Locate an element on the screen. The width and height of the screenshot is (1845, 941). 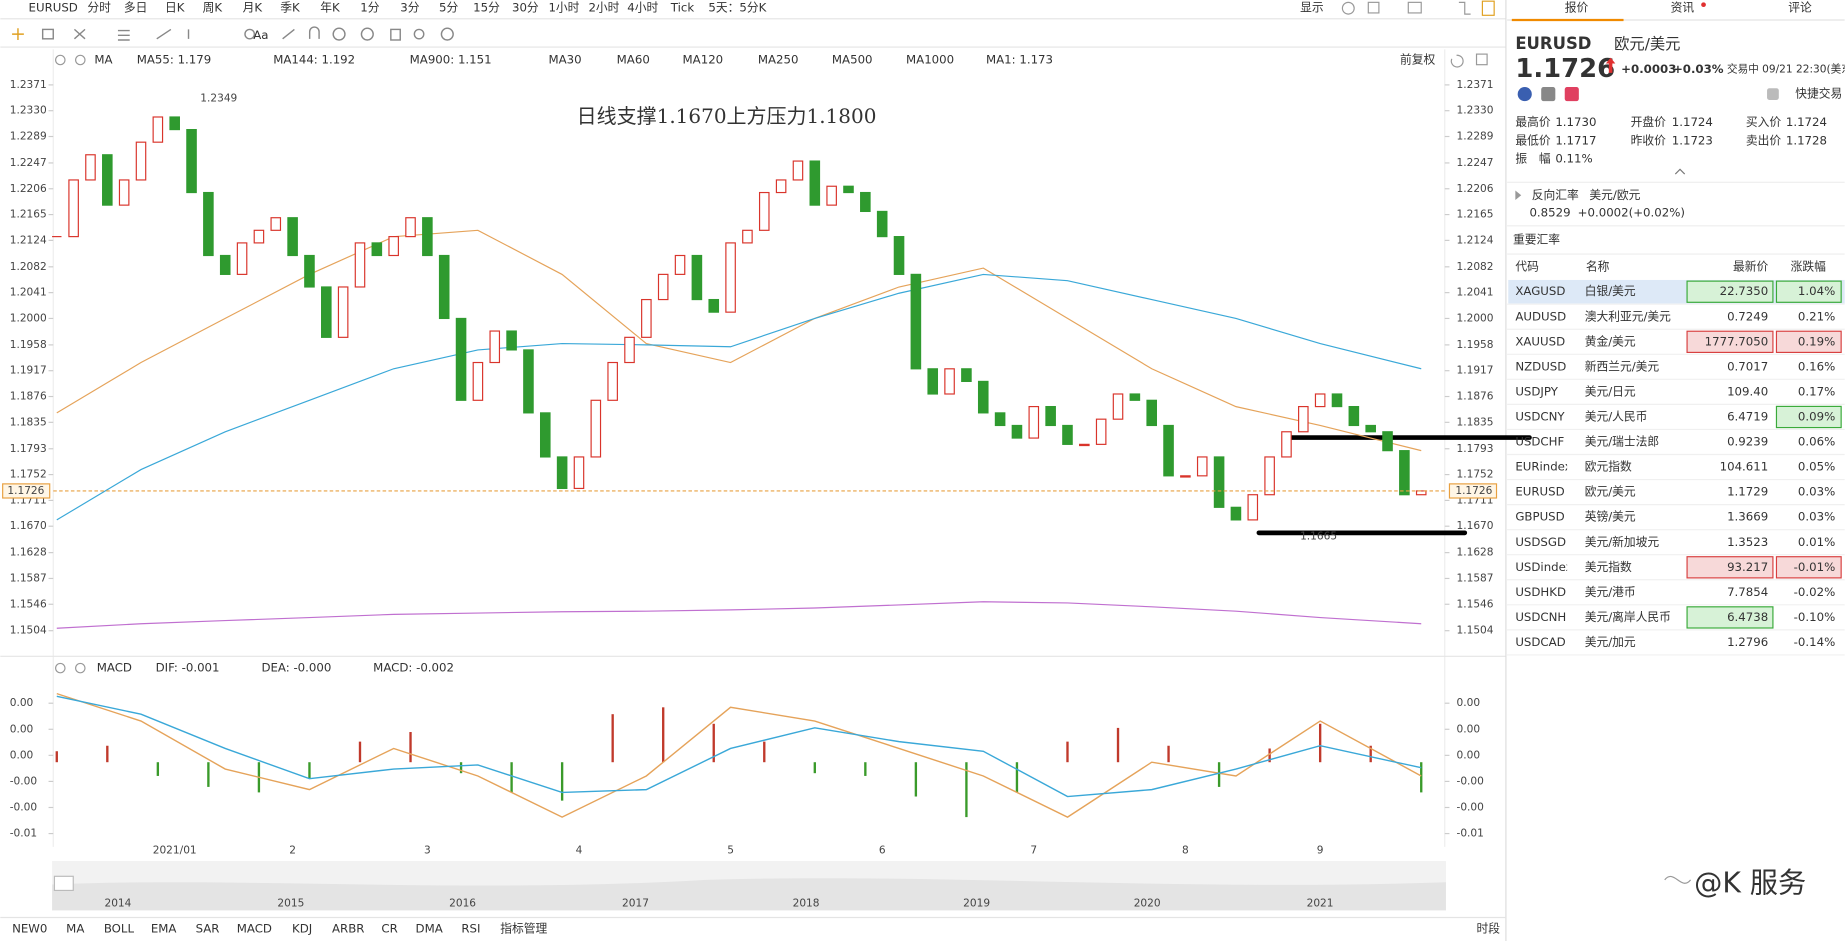
macd-legend: DIF: -0.001 is located at coordinates (188, 668).